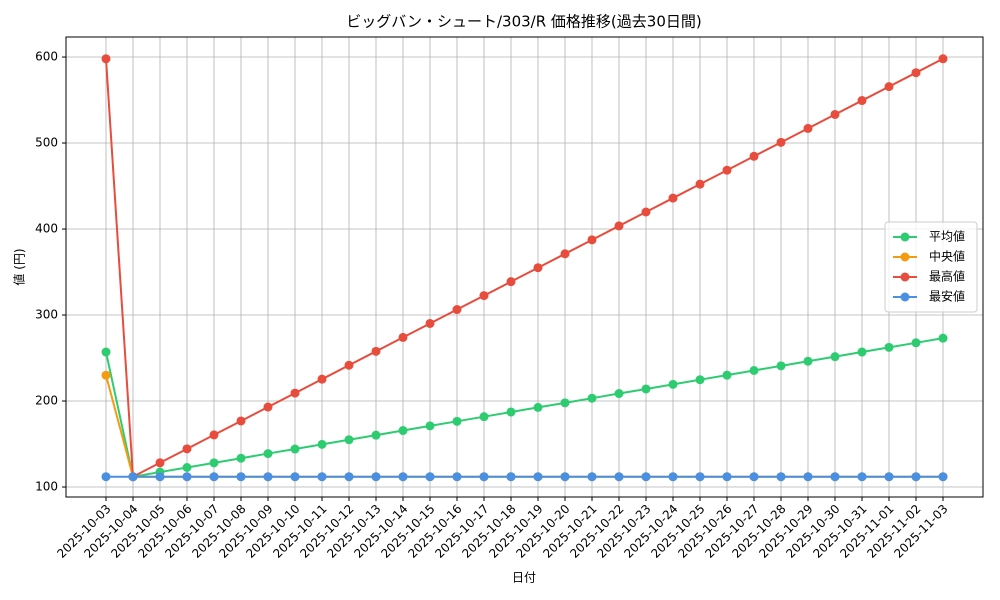 The width and height of the screenshot is (1000, 600). I want to click on y-tick-label: 400, so click(46, 229).